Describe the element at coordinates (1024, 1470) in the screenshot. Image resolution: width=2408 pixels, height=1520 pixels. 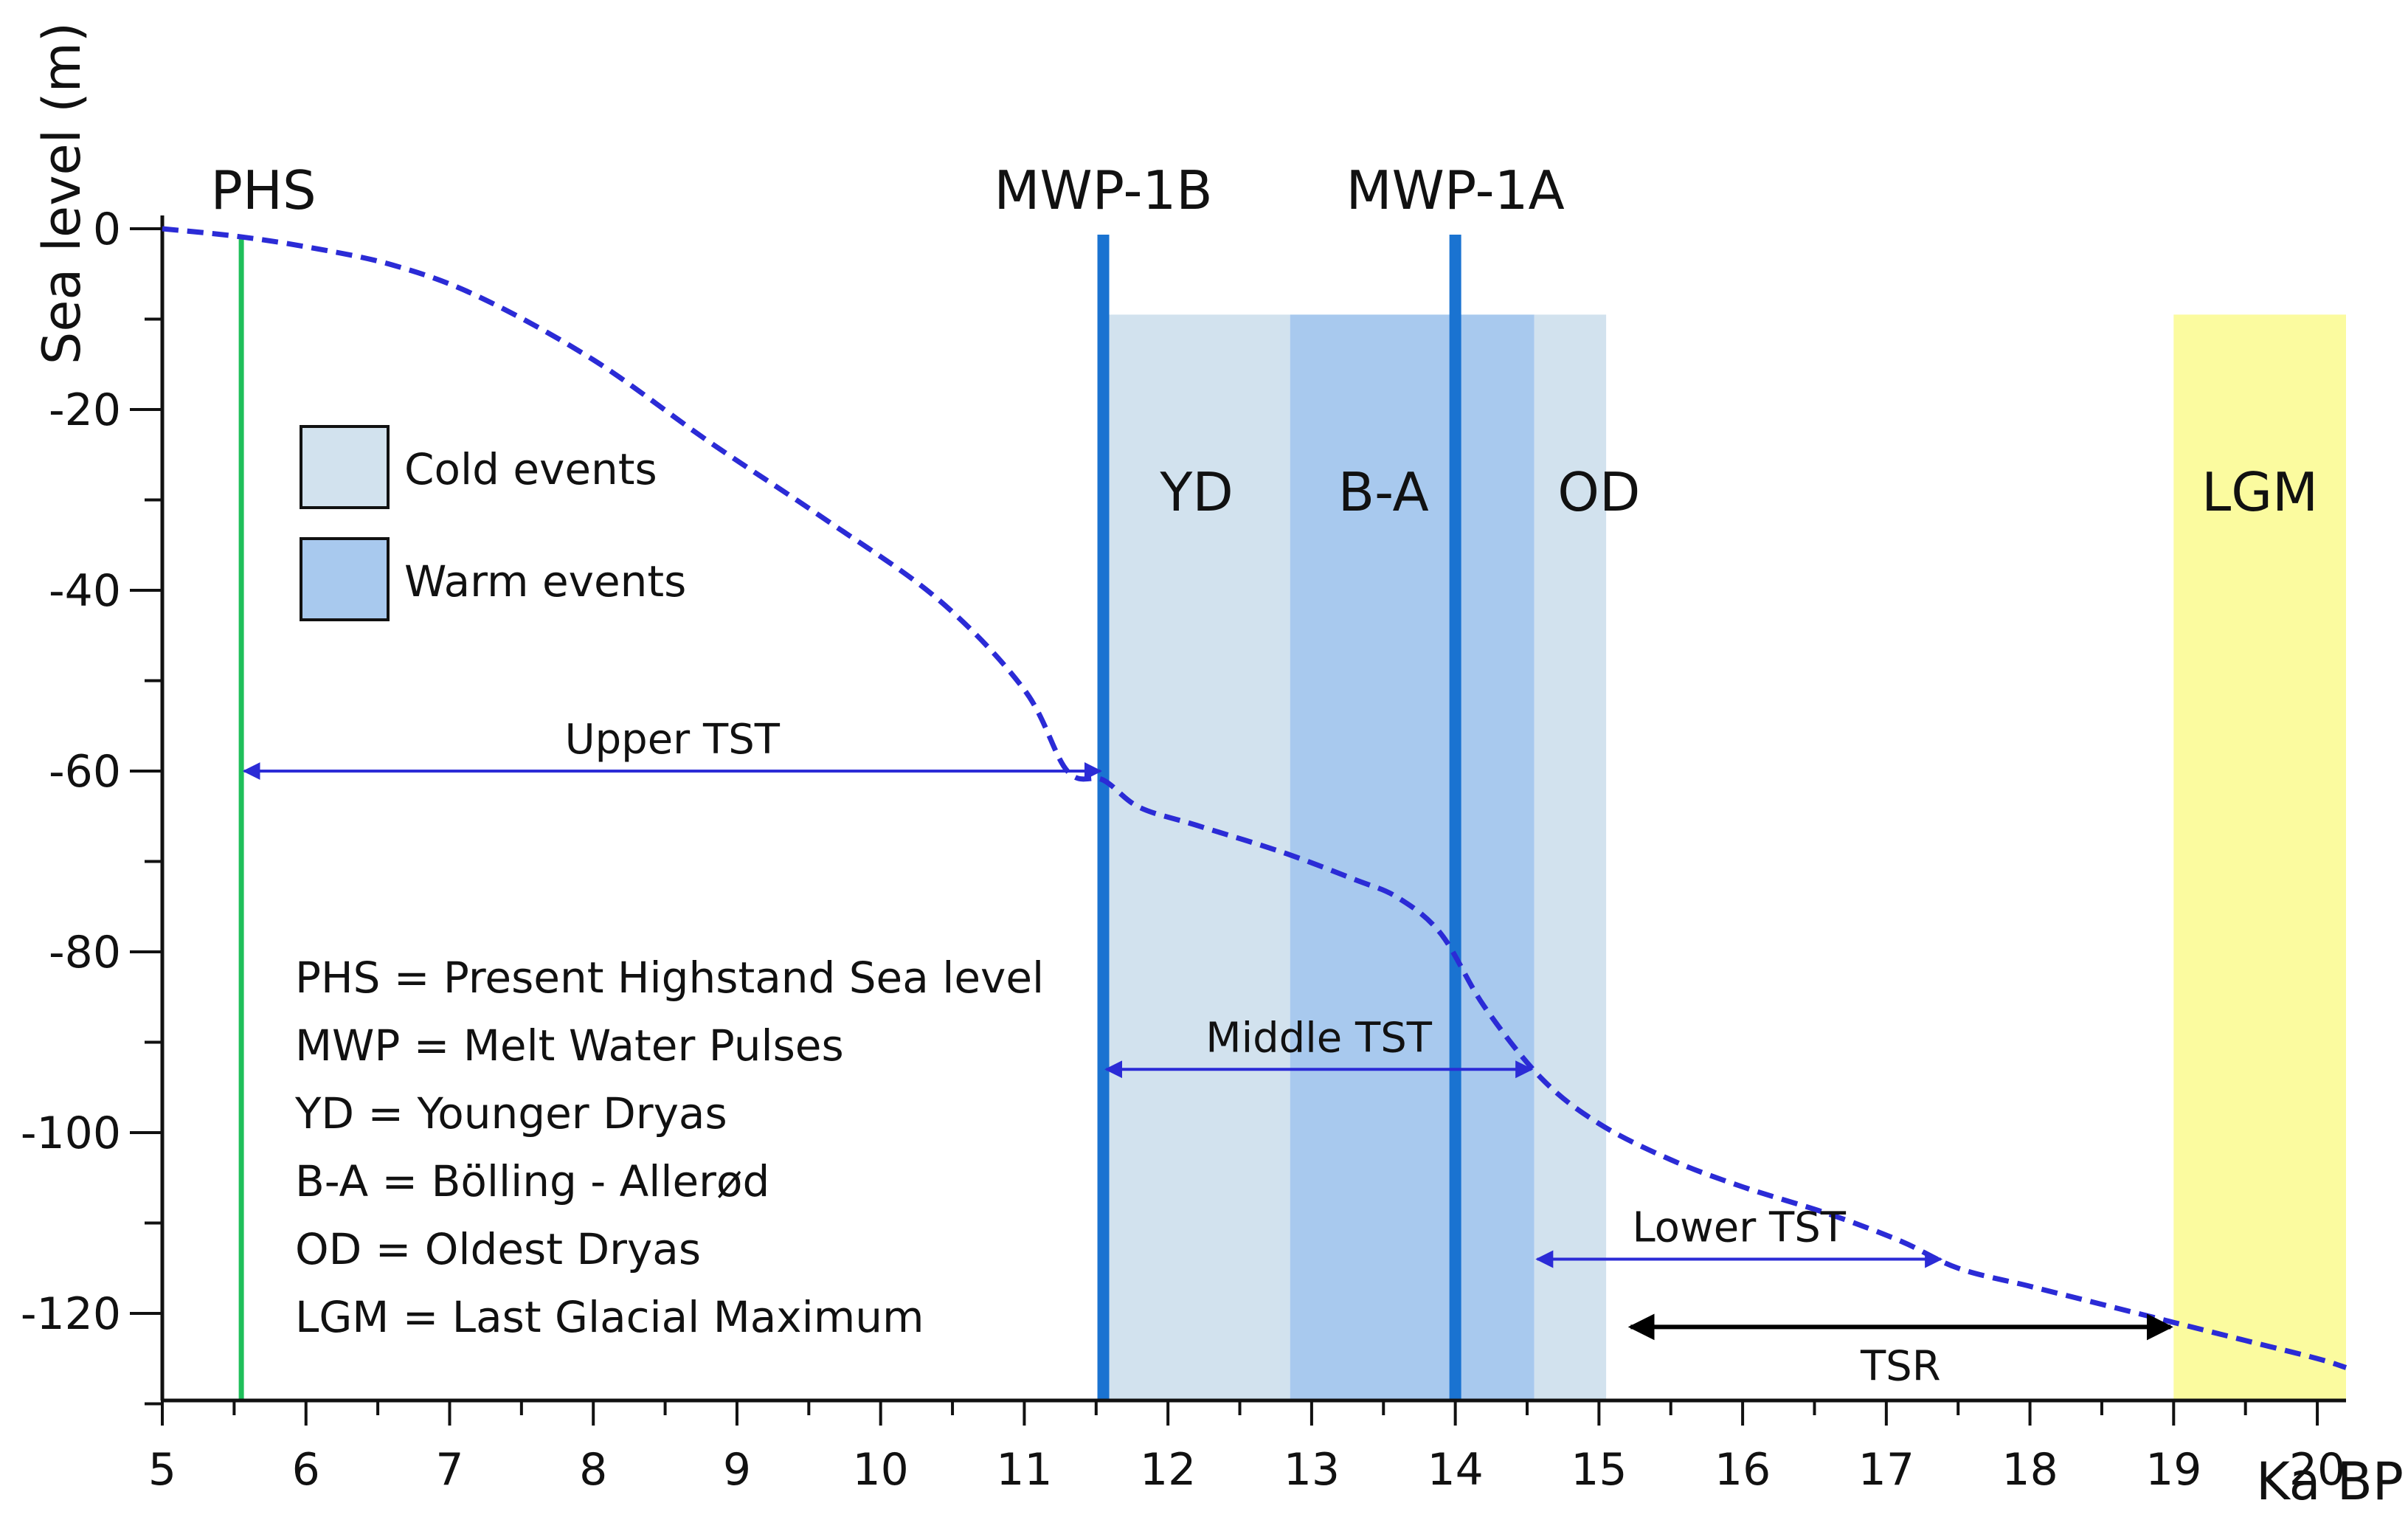
I see `x-tick-label-11: 11` at that location.